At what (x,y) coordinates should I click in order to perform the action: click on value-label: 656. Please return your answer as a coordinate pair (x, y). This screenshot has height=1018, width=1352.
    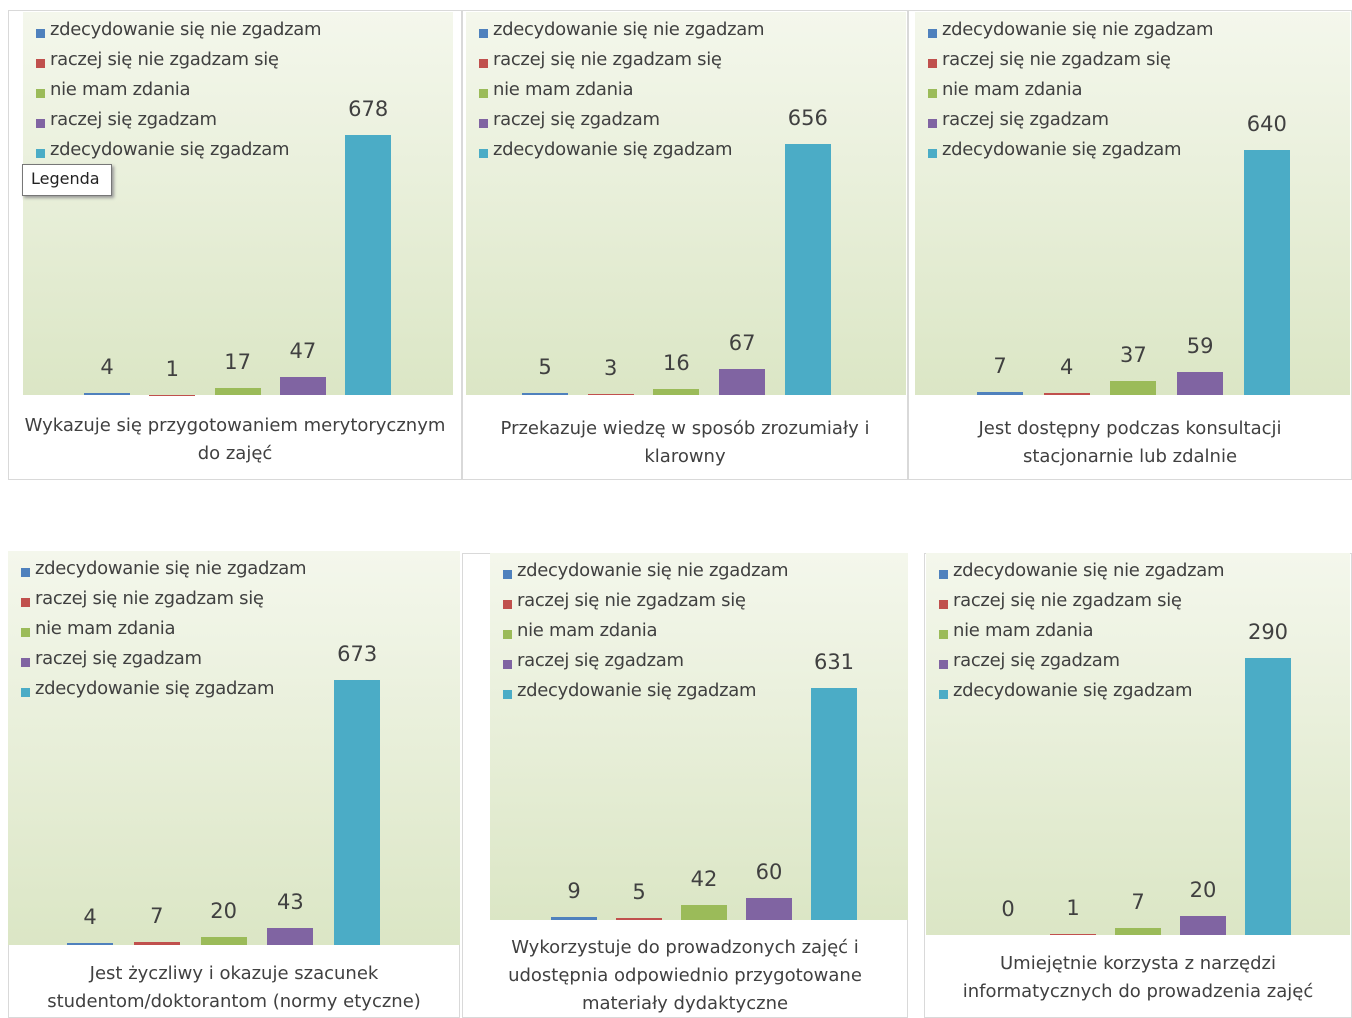
    Looking at the image, I should click on (807, 117).